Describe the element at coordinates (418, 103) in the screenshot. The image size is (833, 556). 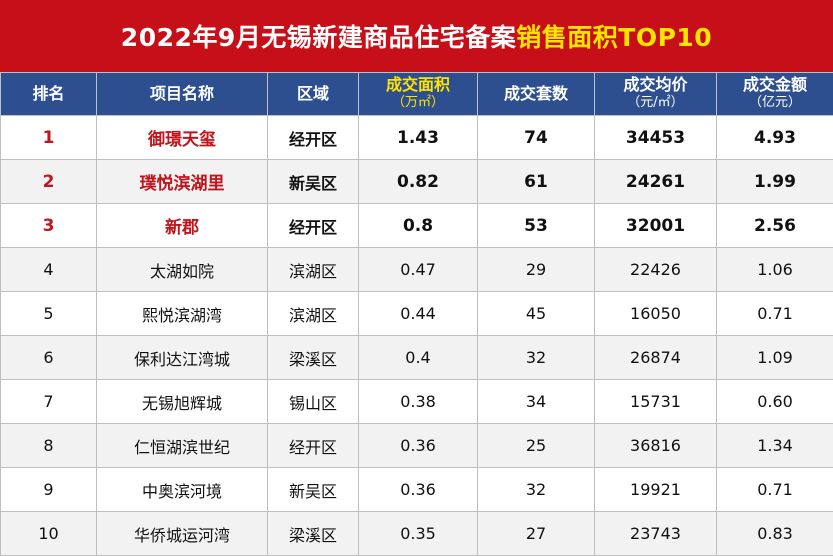
I see `header-area-unit: （万㎡）` at that location.